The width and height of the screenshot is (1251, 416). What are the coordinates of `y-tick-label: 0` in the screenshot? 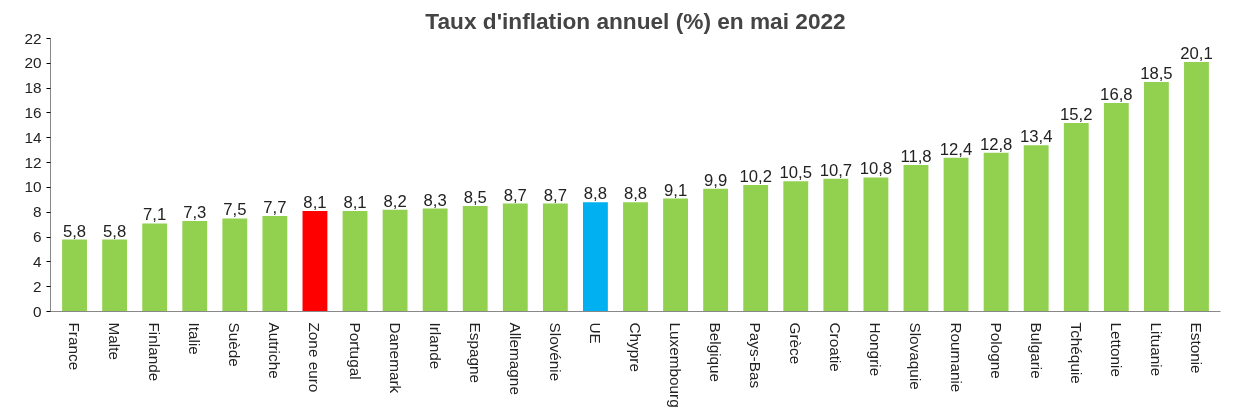 It's located at (37, 311).